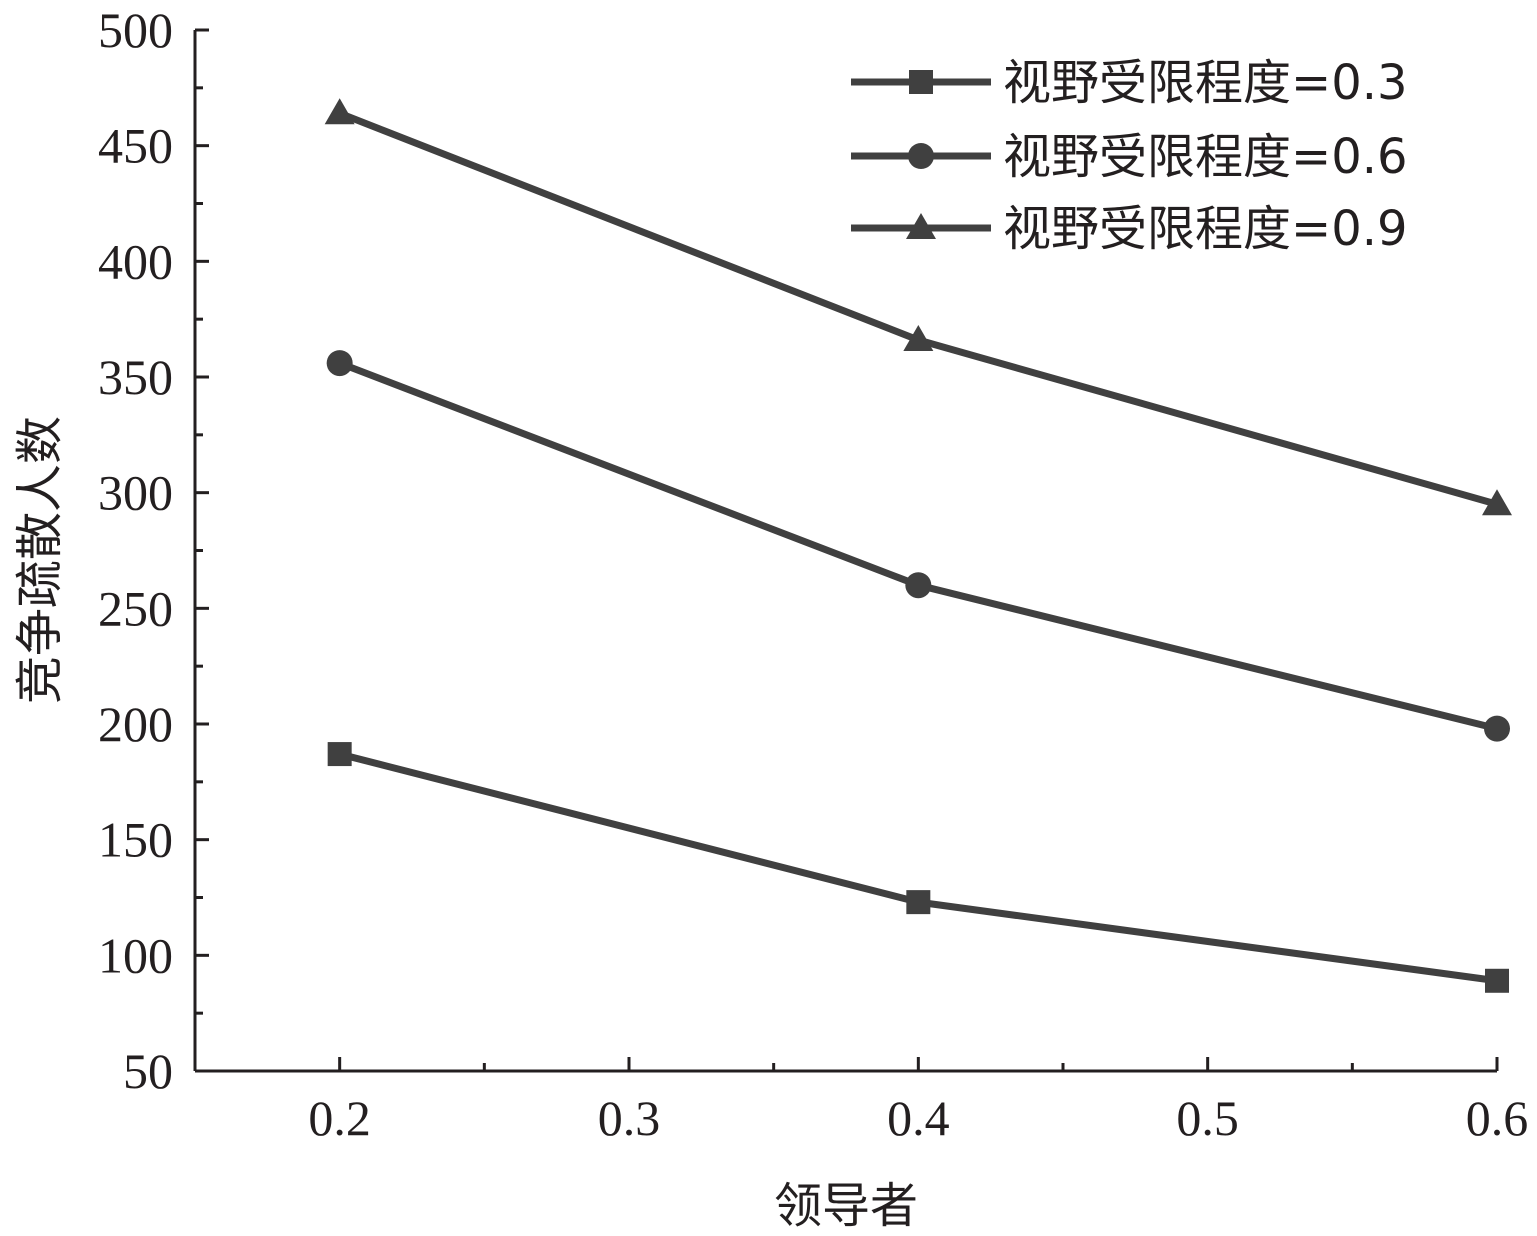 Image resolution: width=1537 pixels, height=1236 pixels. What do you see at coordinates (339, 1118) in the screenshot?
I see `x-tick-label: 0.2` at bounding box center [339, 1118].